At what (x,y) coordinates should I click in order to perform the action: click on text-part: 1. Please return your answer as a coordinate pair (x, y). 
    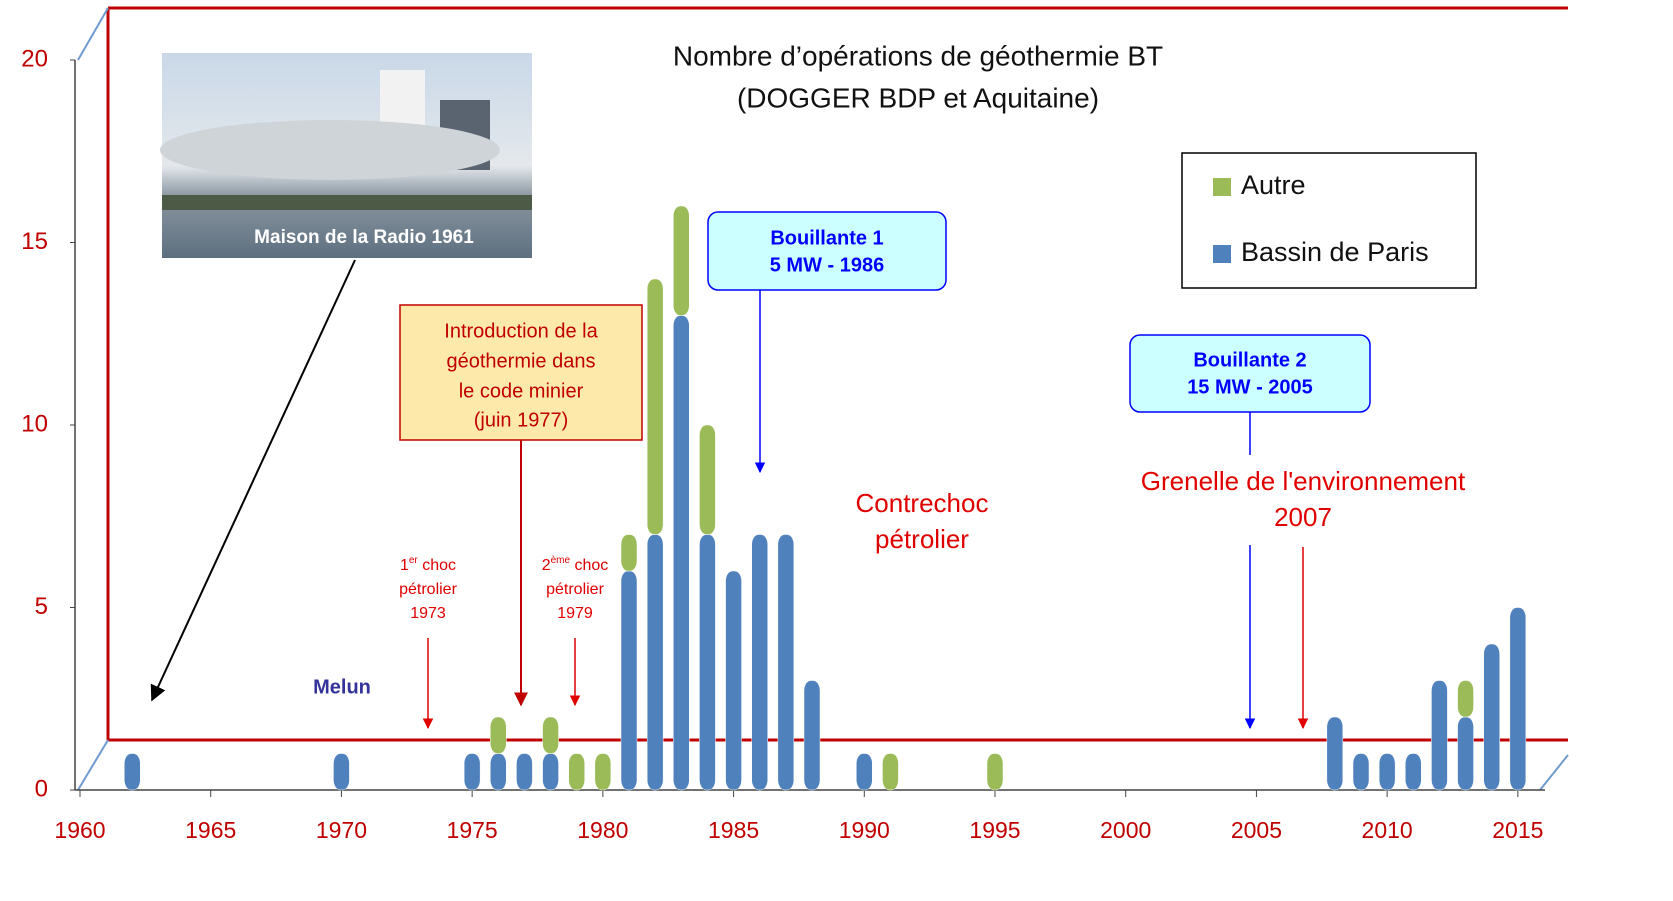
    Looking at the image, I should click on (404, 565).